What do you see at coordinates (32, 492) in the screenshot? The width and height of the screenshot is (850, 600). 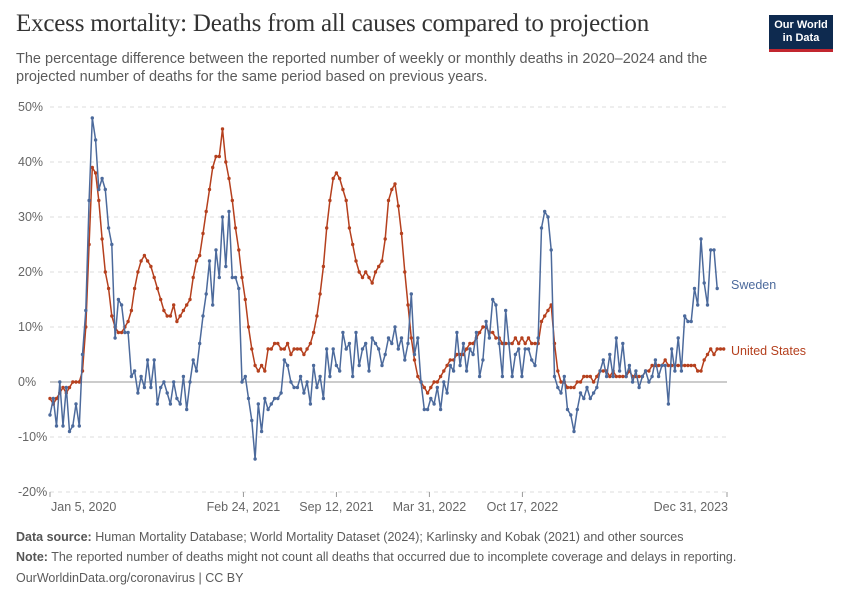 I see `y-tick-label: -20%` at bounding box center [32, 492].